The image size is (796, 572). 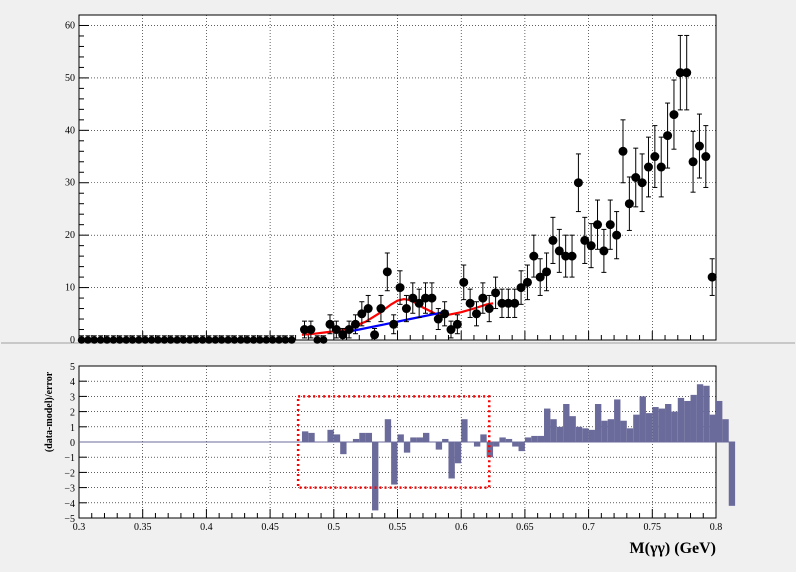 I want to click on bottom-y-tick-label: −3, so click(x=69, y=489).